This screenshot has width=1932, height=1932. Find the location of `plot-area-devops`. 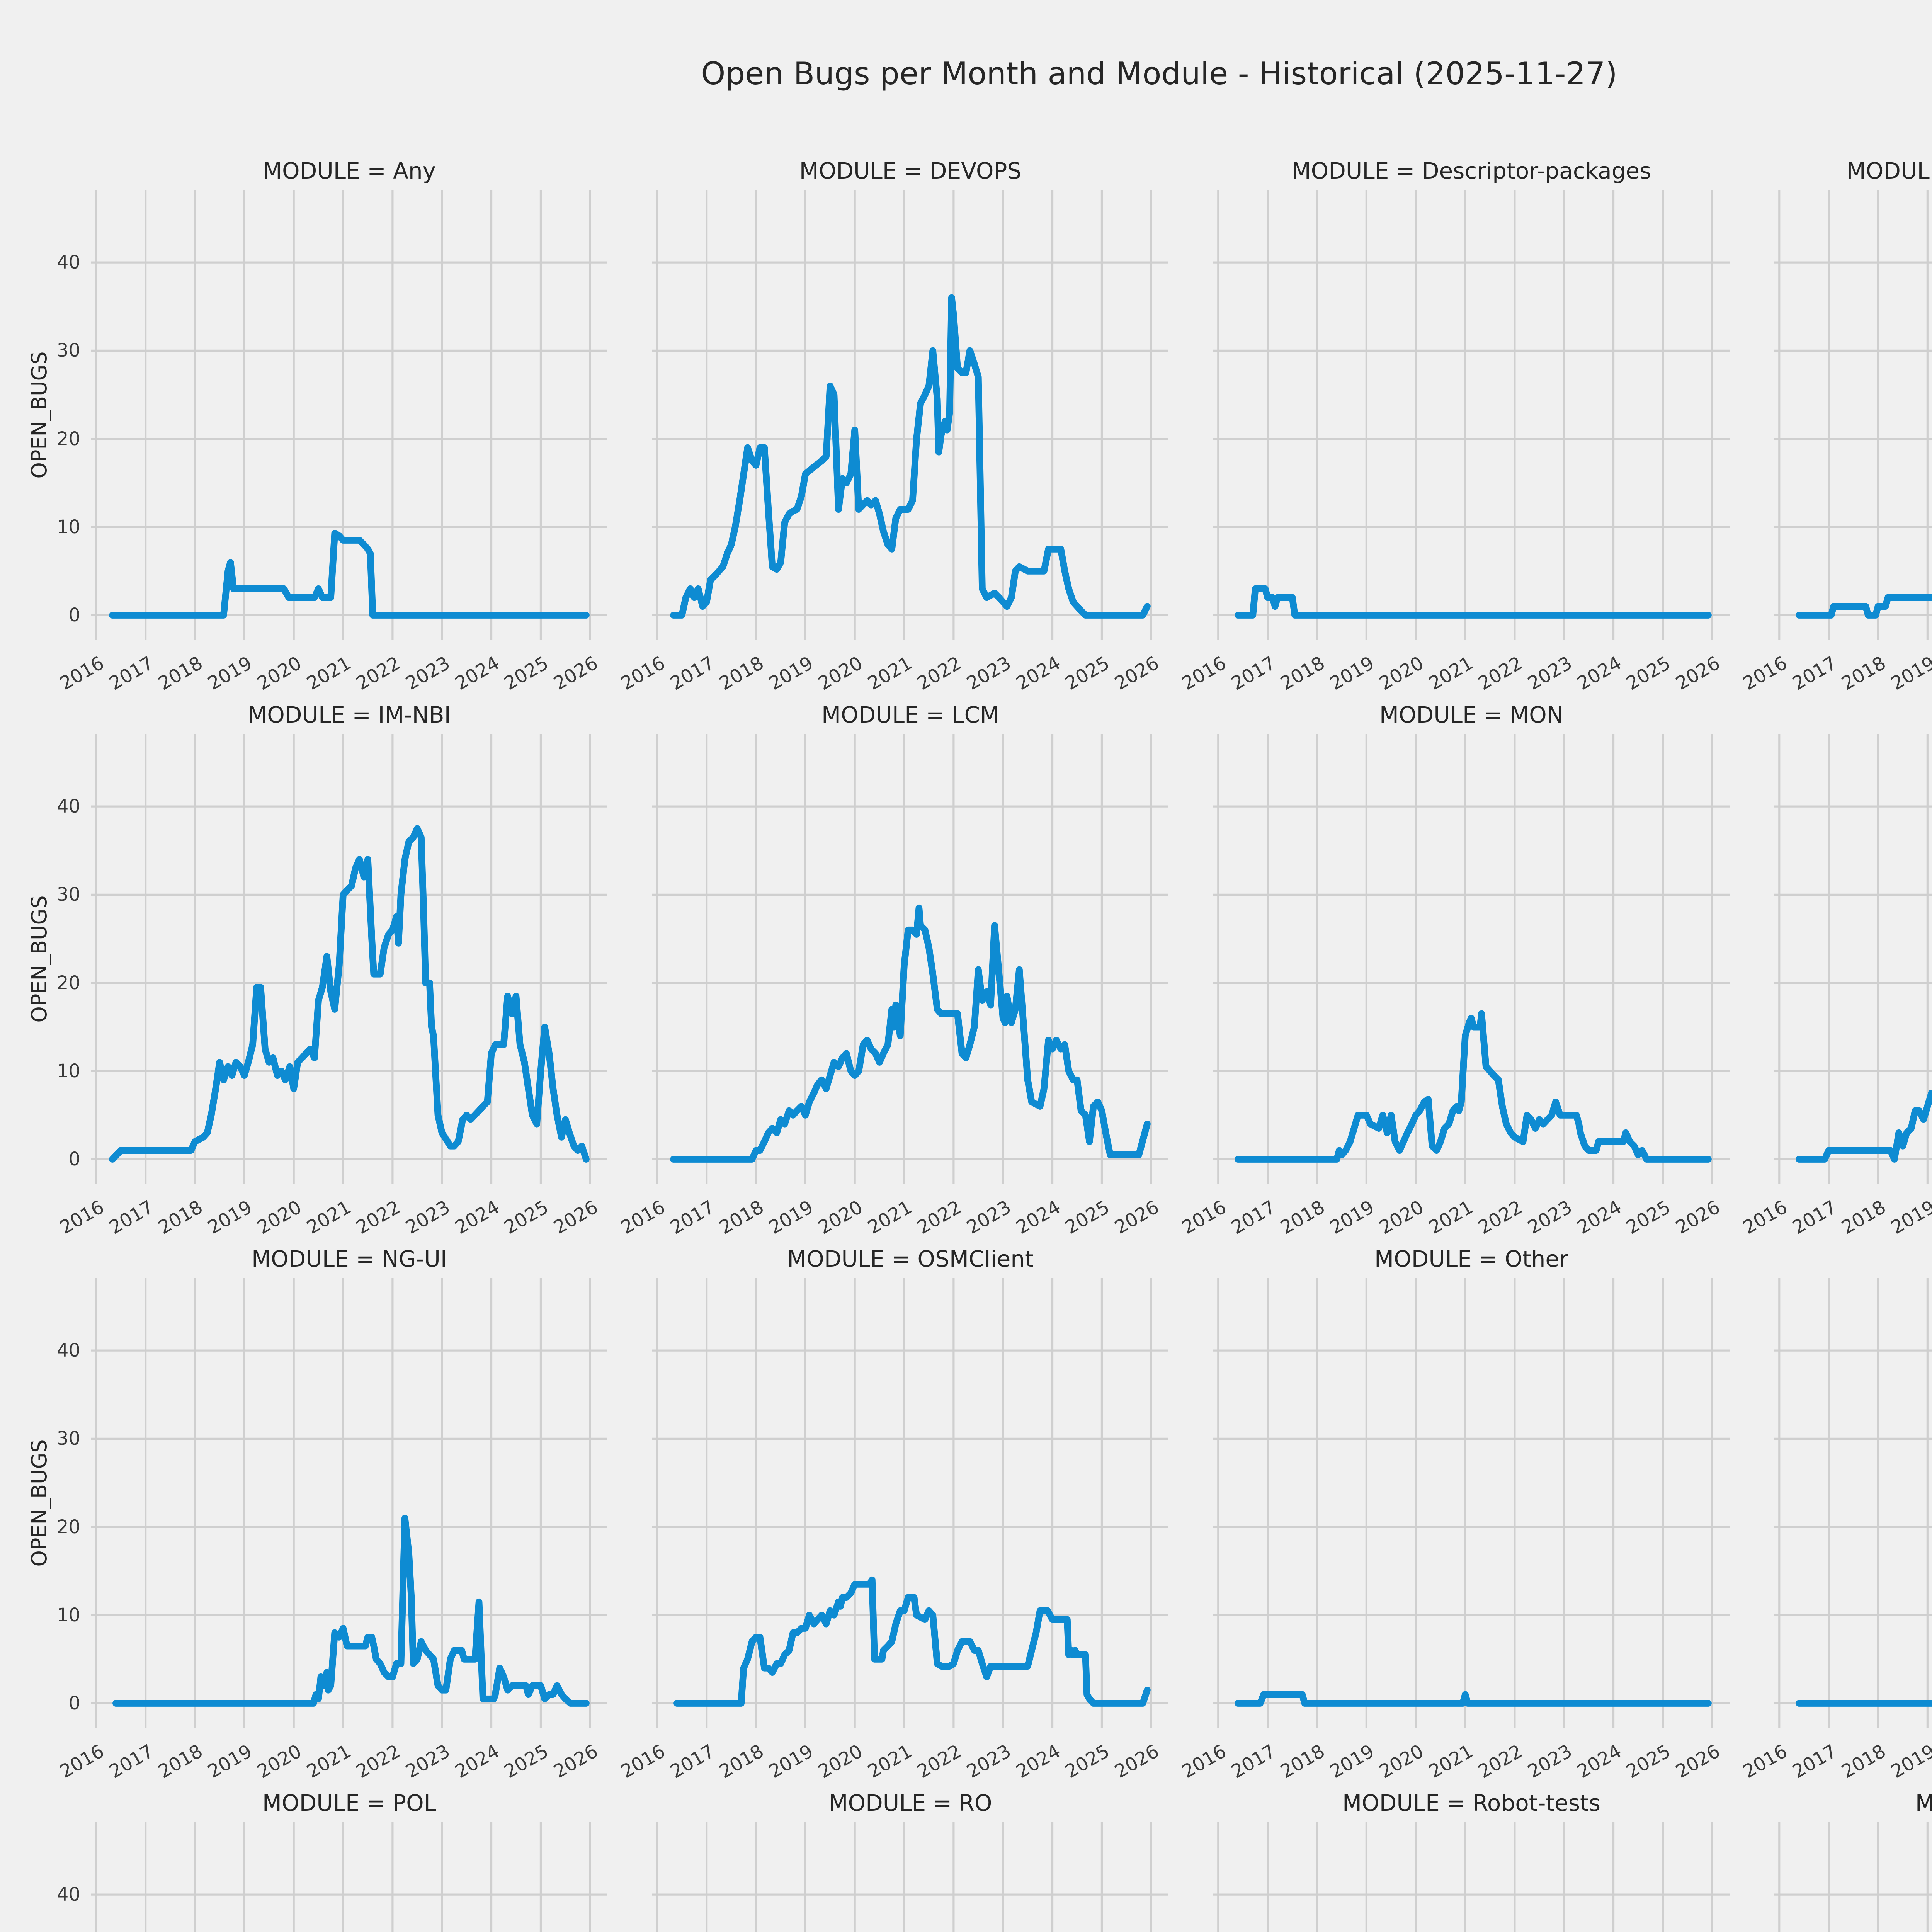

plot-area-devops is located at coordinates (910, 415).